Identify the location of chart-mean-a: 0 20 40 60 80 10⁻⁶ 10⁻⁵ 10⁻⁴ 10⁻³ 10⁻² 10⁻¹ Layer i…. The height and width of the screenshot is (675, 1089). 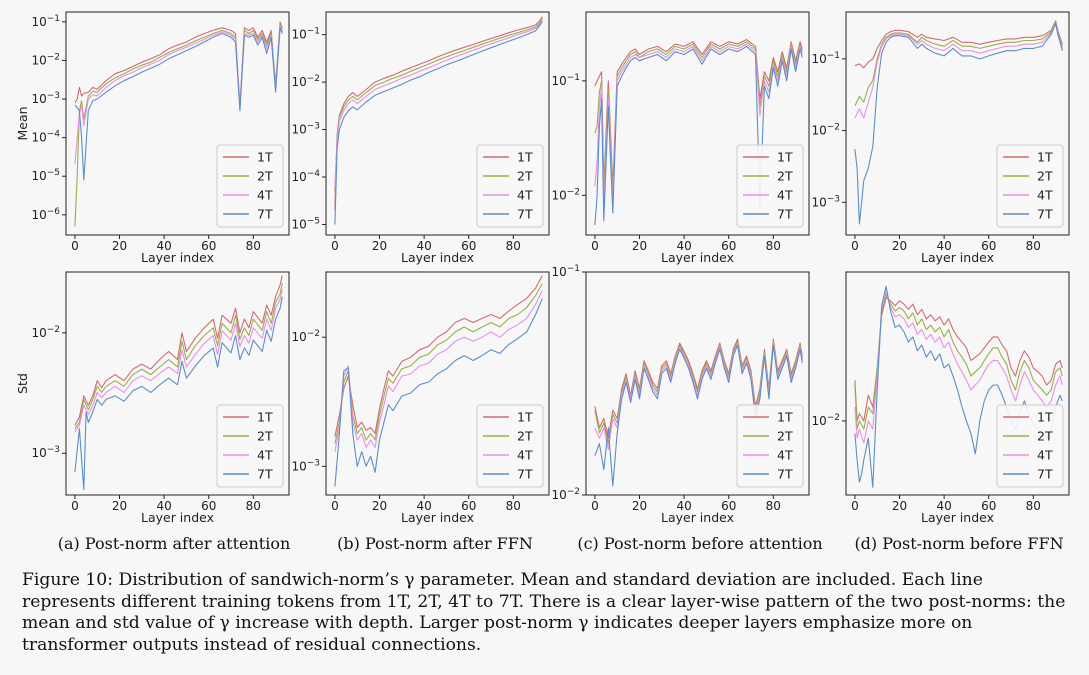
(152, 138).